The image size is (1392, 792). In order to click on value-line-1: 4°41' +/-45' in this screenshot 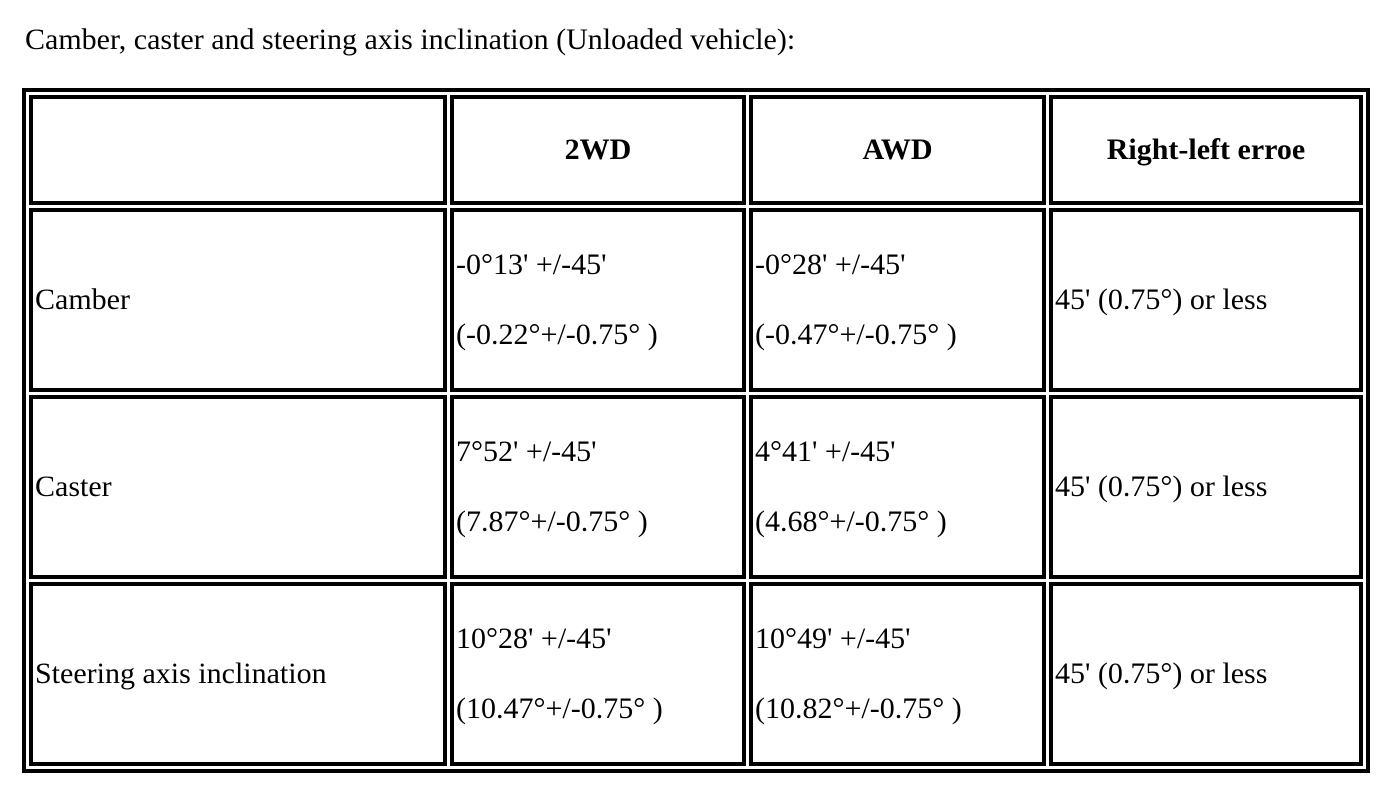, I will do `click(825, 451)`.